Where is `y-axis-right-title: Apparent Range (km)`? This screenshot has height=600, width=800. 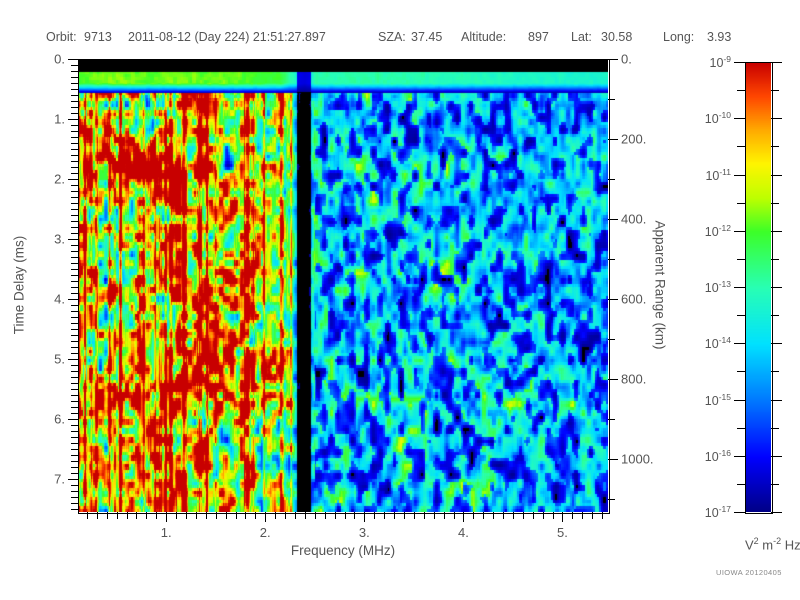 y-axis-right-title: Apparent Range (km) is located at coordinates (660, 285).